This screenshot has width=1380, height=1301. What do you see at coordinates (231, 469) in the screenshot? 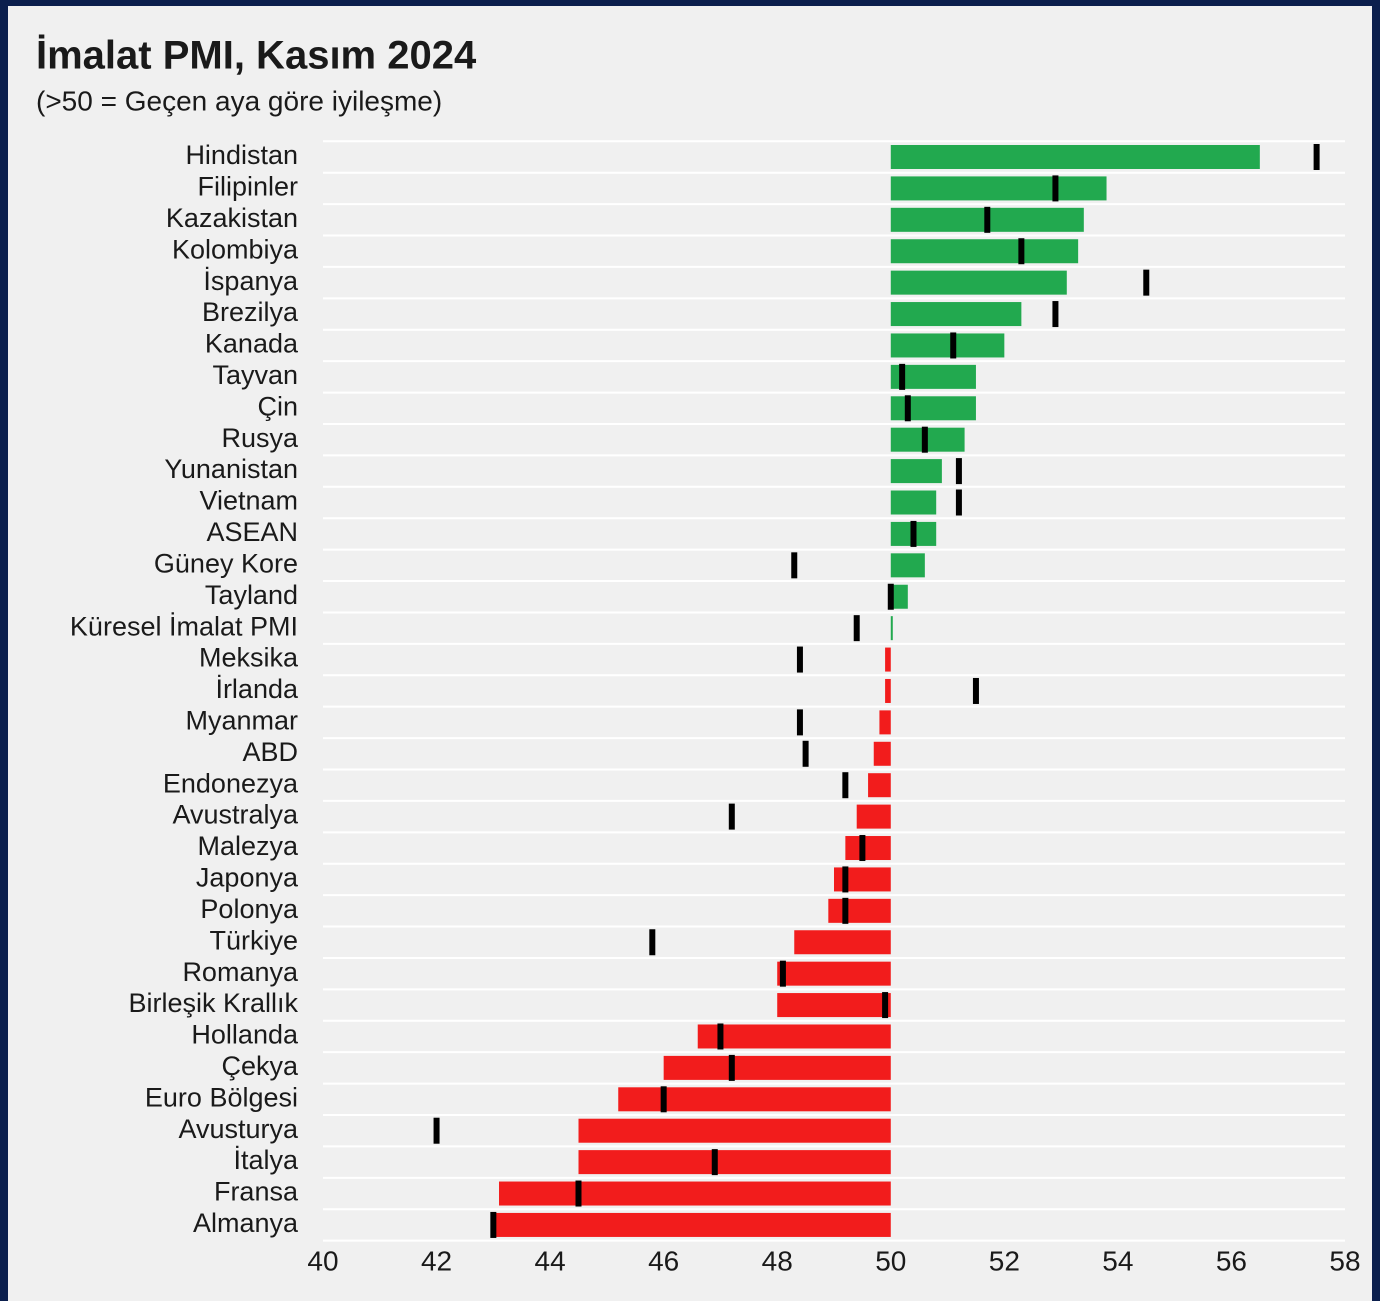
I see `y-tick-label: Yunanistan` at bounding box center [231, 469].